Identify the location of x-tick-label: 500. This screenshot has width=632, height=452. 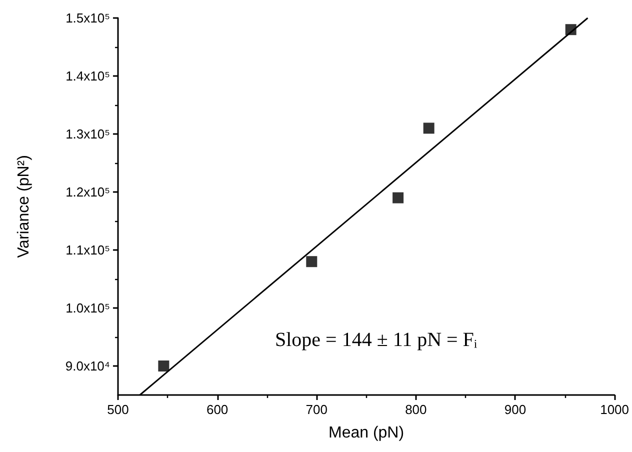
(118, 409).